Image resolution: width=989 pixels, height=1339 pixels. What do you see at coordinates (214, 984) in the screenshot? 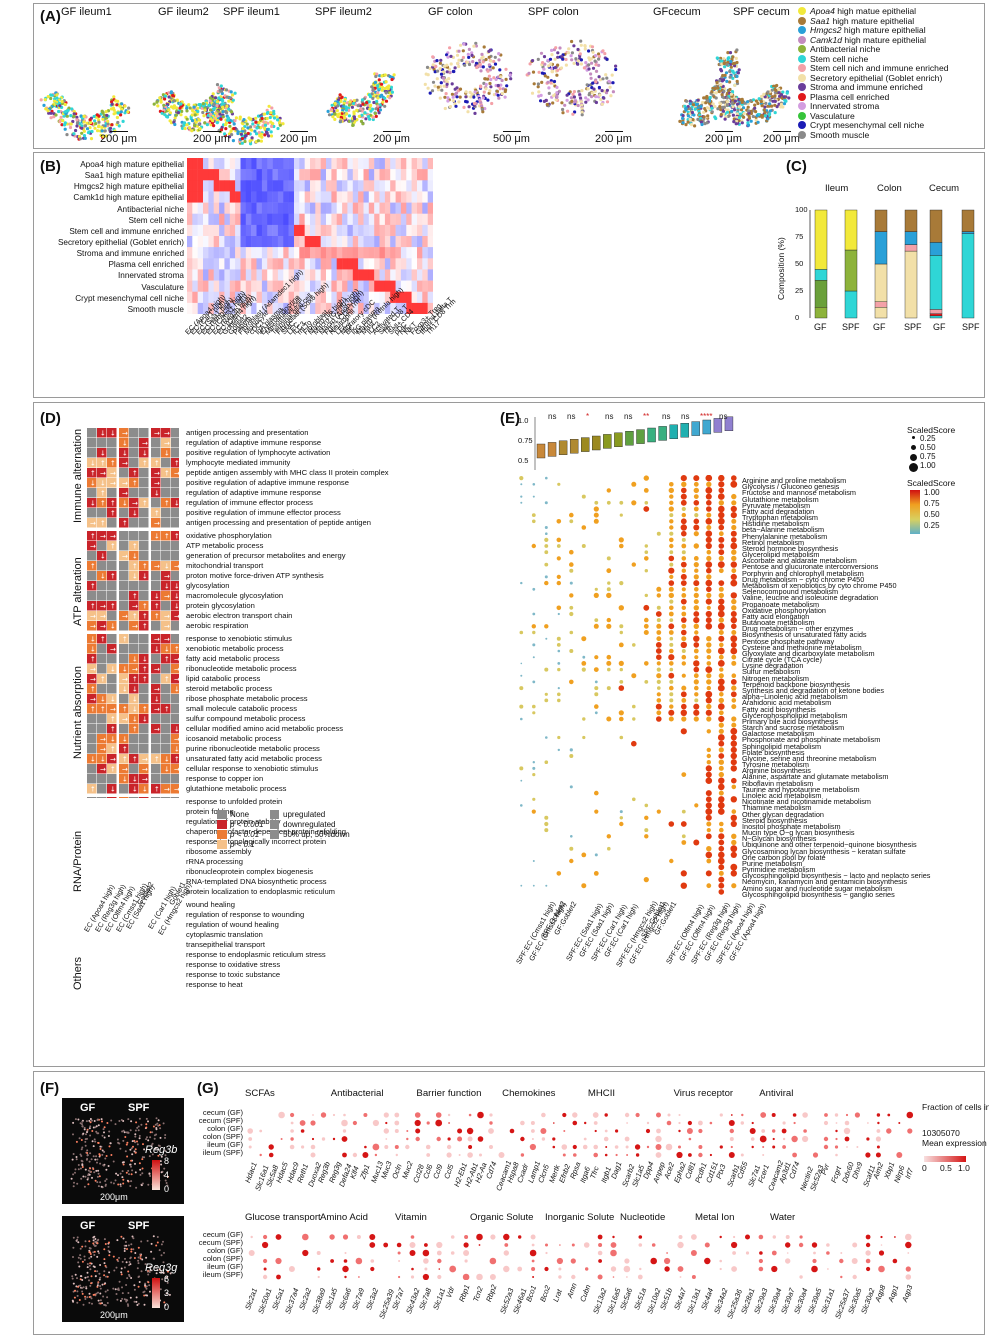
I see `go-term-label: response to heat` at bounding box center [214, 984].